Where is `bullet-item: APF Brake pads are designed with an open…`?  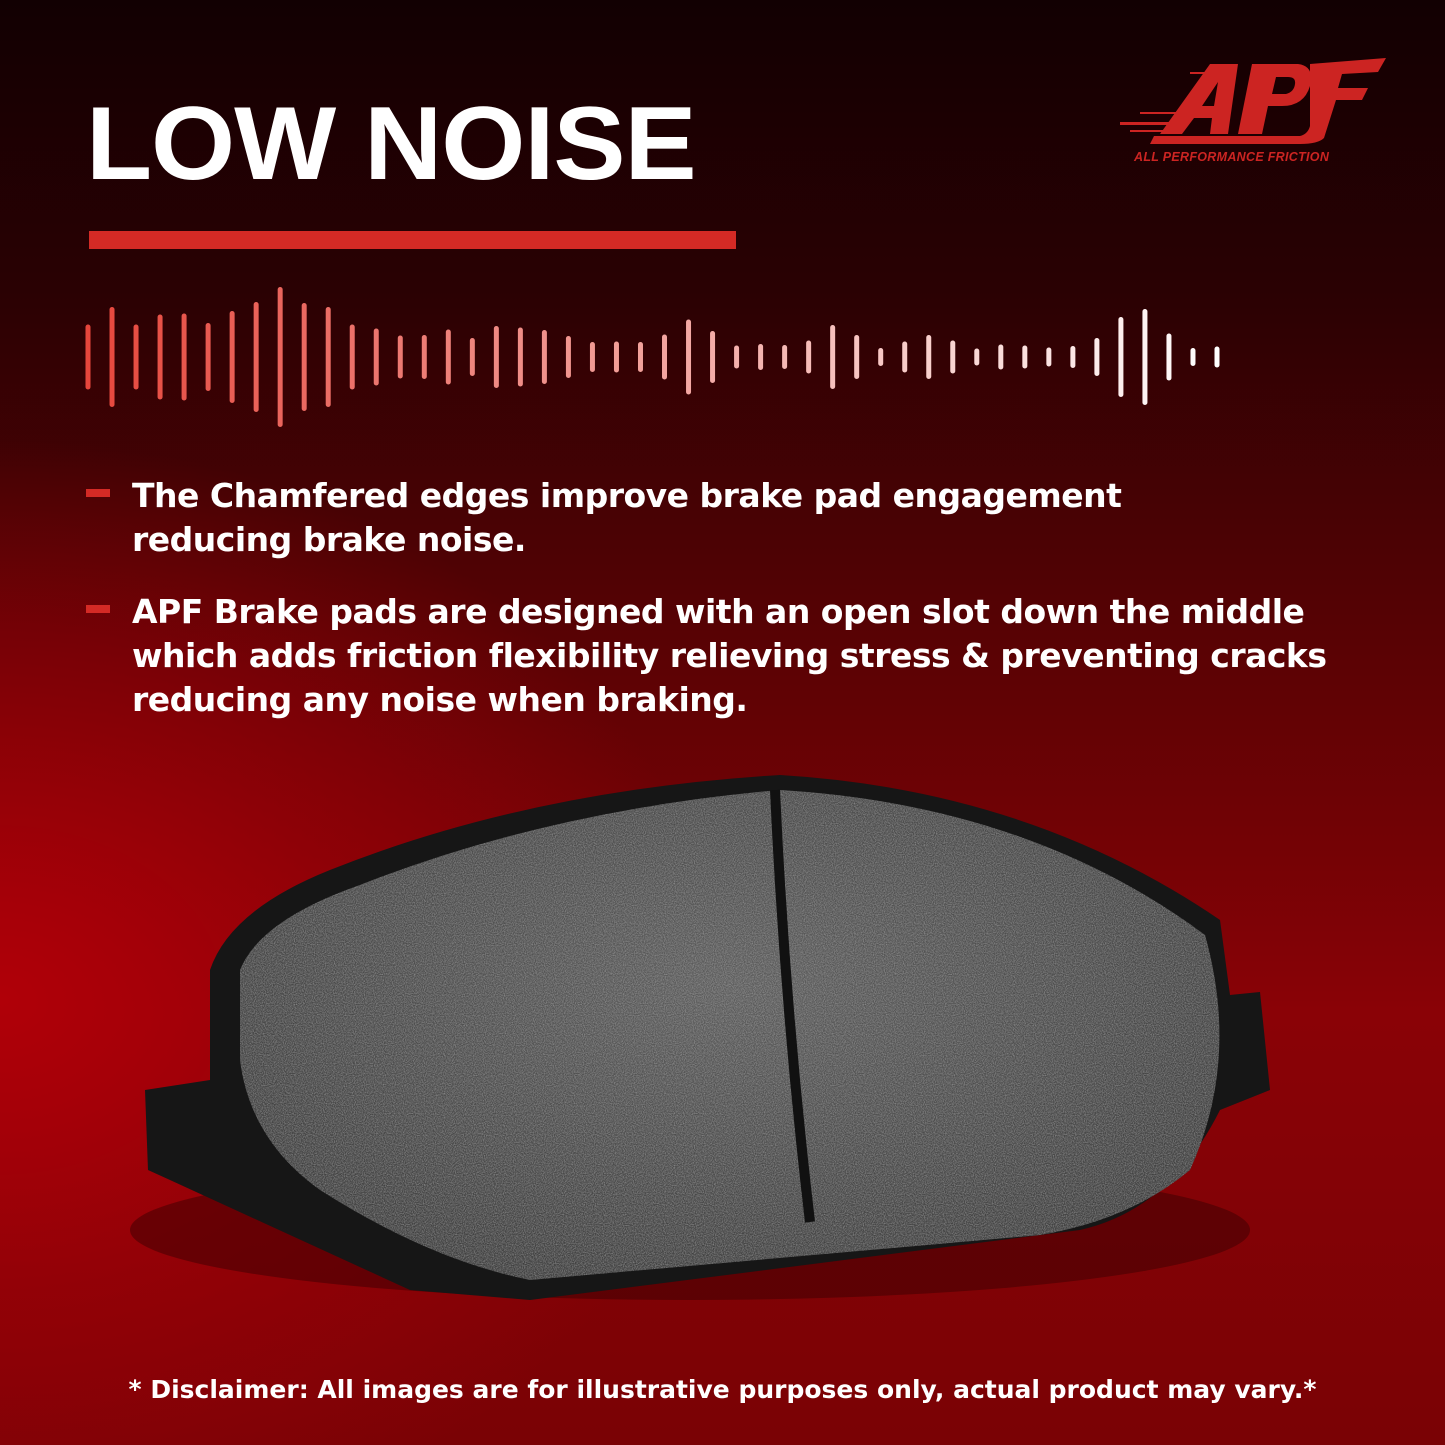
bullet-item: APF Brake pads are designed with an open… is located at coordinates (736, 656).